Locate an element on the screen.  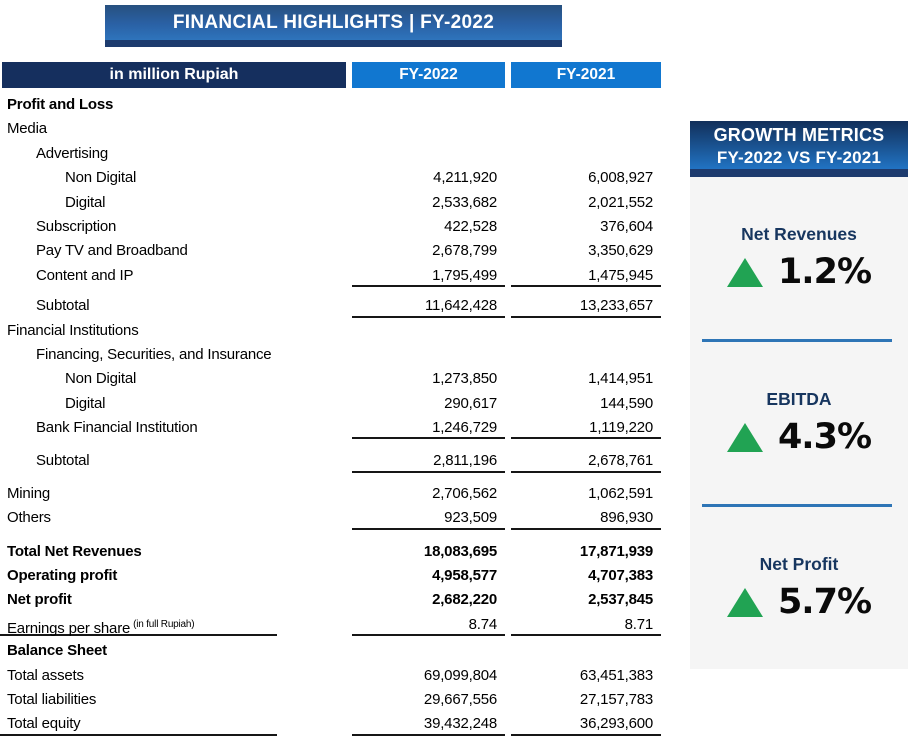
table-row: Others 923,509 896,930 is located at coordinates (330, 517).